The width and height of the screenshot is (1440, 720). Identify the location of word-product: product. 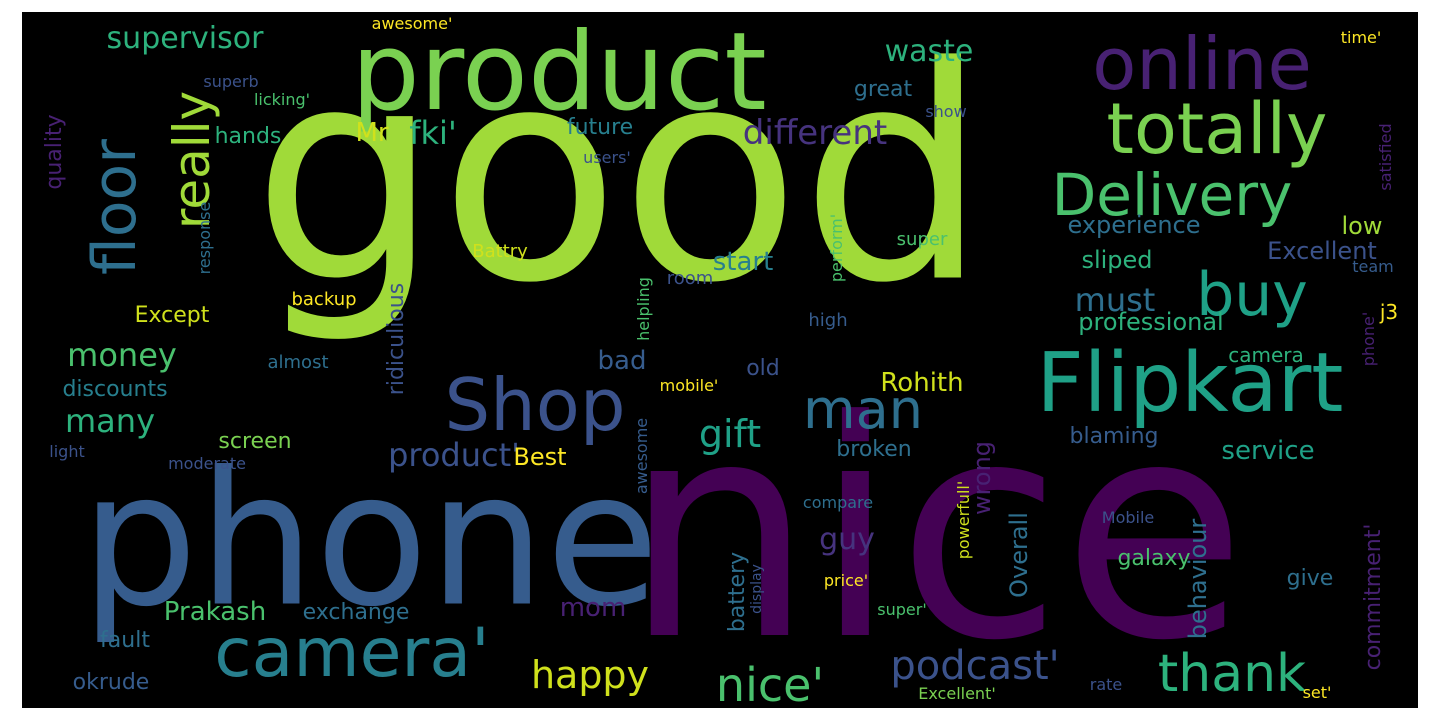
(559, 73).